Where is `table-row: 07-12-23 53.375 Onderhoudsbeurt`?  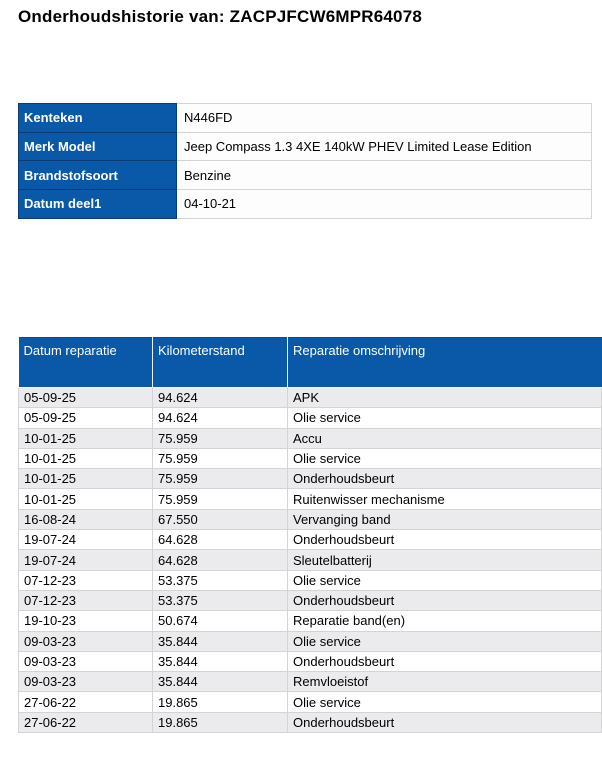
table-row: 07-12-23 53.375 Onderhoudsbeurt is located at coordinates (310, 600).